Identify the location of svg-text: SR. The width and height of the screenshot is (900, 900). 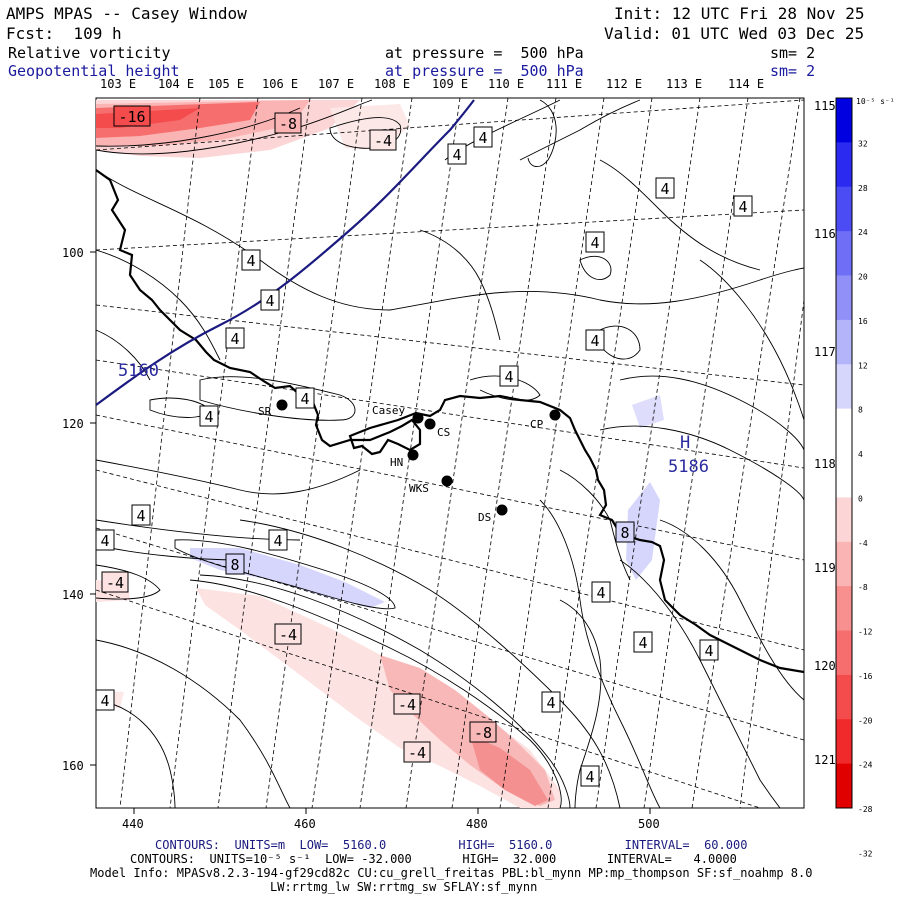
(265, 411).